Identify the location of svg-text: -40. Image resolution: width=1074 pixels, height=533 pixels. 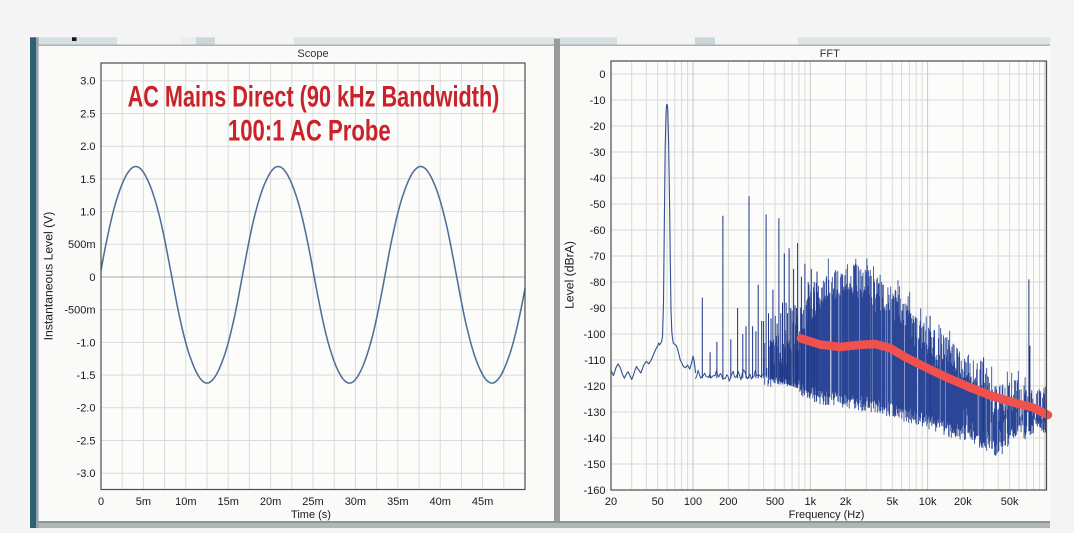
(598, 179).